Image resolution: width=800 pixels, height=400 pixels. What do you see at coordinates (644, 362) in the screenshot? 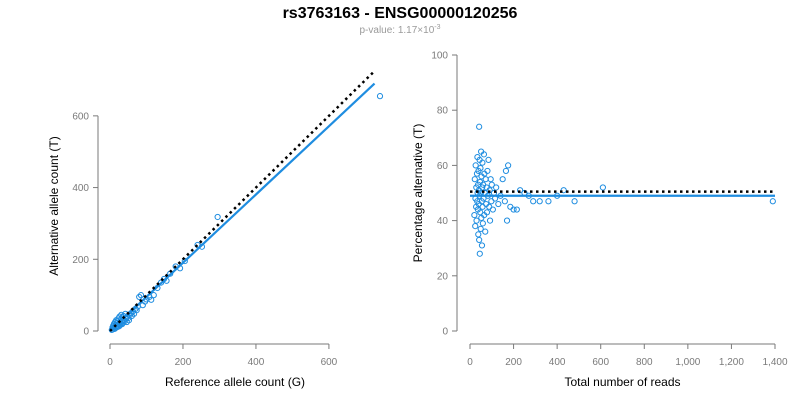
I see `x-tick-label: 800` at bounding box center [644, 362].